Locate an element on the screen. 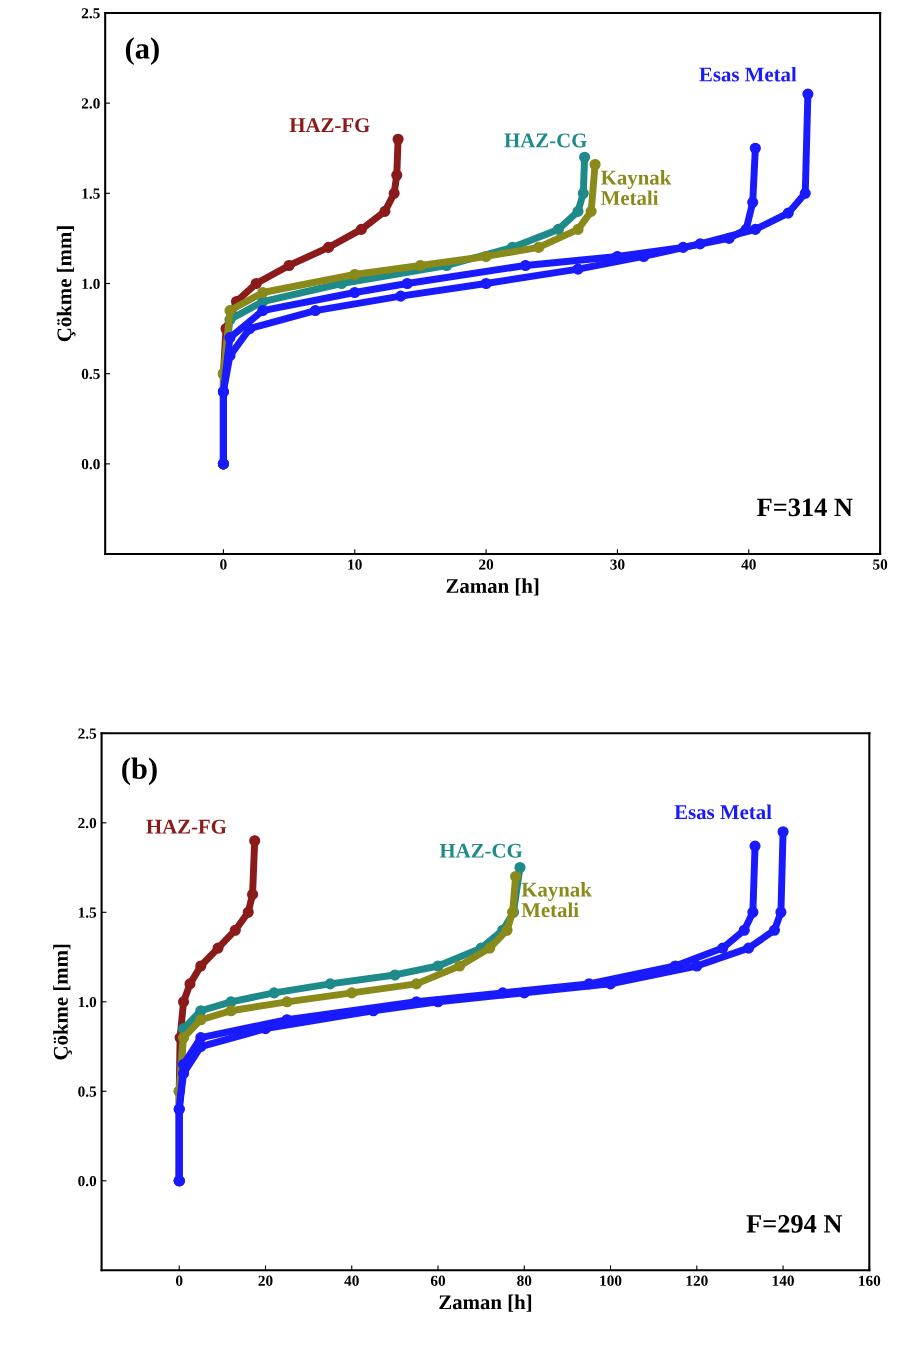 The height and width of the screenshot is (1363, 899). x-tick-label: 60 is located at coordinates (438, 1280).